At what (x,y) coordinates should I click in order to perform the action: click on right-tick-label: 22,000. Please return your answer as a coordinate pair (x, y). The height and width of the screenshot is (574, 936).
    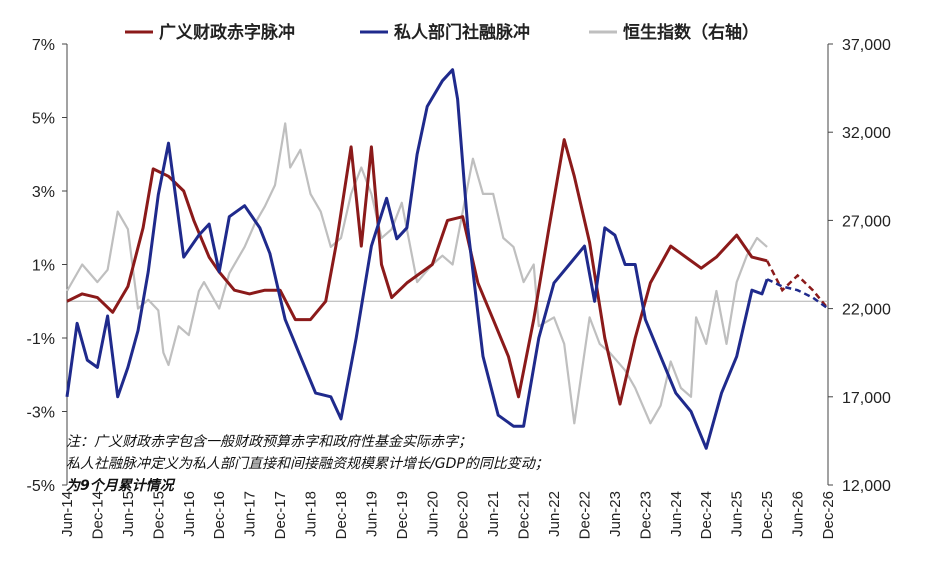
    Looking at the image, I should click on (866, 310).